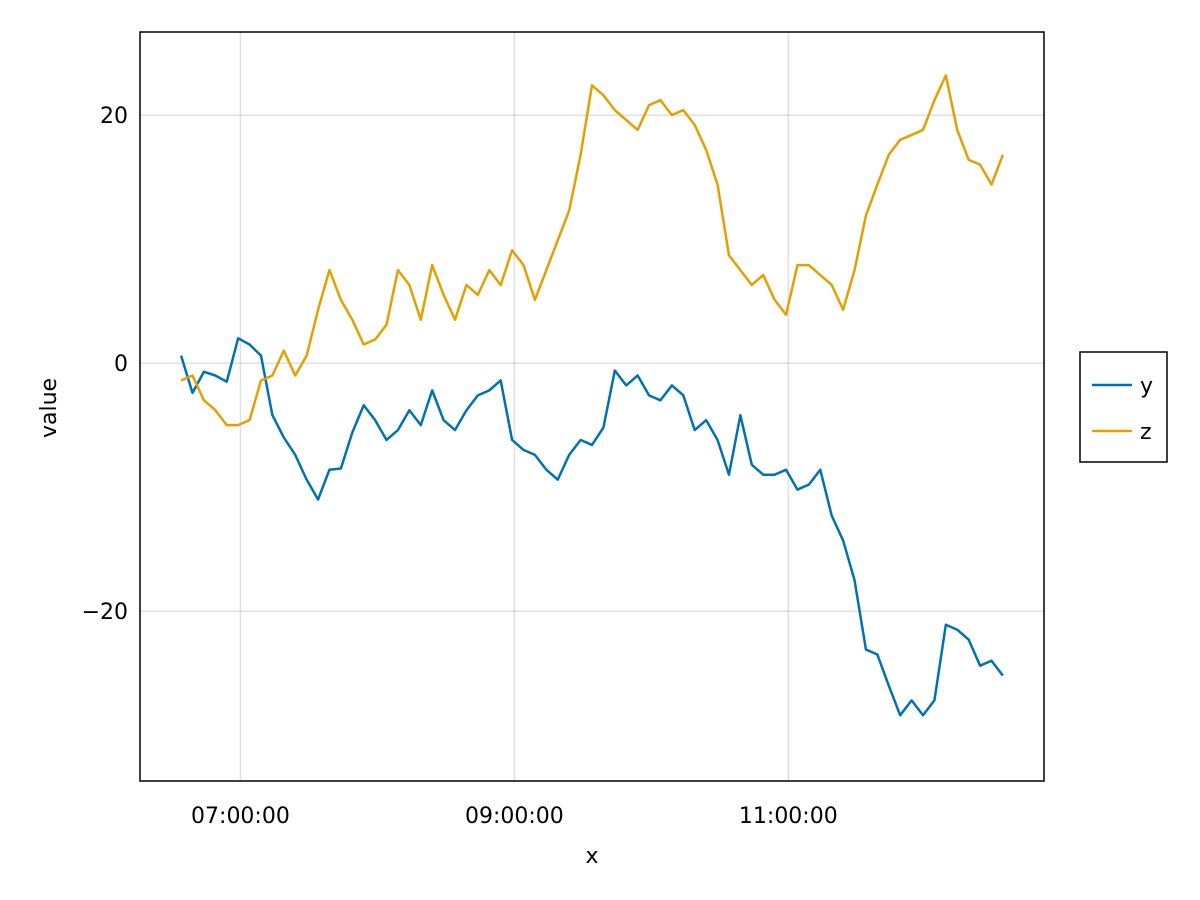 The height and width of the screenshot is (900, 1200). Describe the element at coordinates (121, 364) in the screenshot. I see `y-tick-label: 0` at that location.